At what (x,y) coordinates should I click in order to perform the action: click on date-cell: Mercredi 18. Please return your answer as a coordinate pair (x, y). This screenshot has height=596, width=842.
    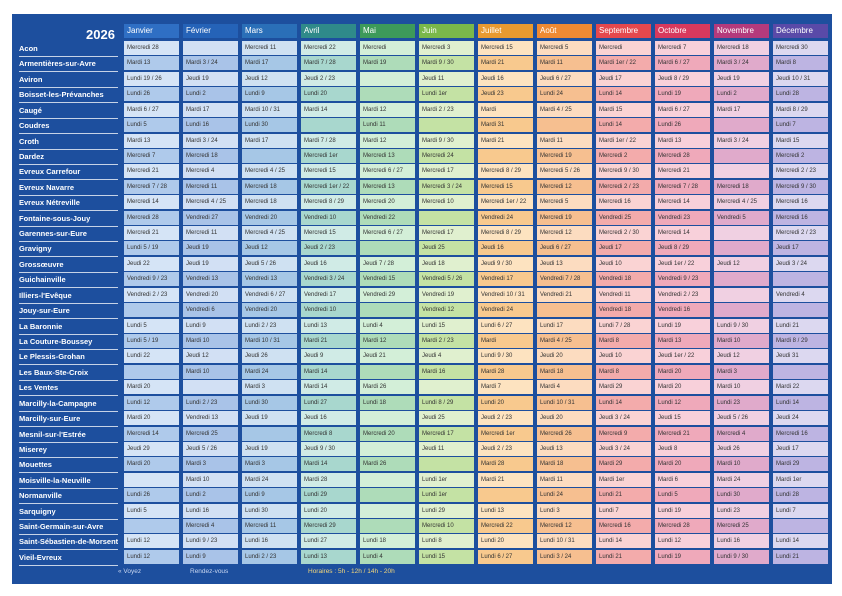
    Looking at the image, I should click on (741, 48).